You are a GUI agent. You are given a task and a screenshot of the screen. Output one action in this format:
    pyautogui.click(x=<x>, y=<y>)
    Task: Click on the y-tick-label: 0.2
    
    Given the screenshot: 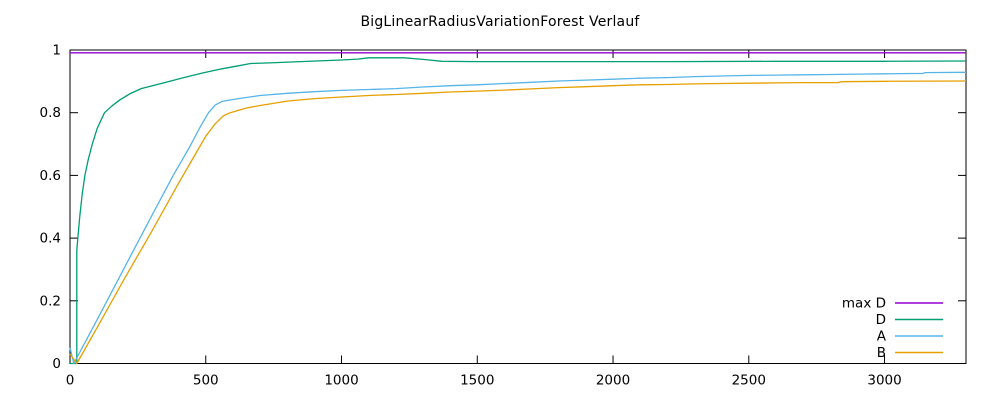 What is the action you would take?
    pyautogui.click(x=50, y=301)
    